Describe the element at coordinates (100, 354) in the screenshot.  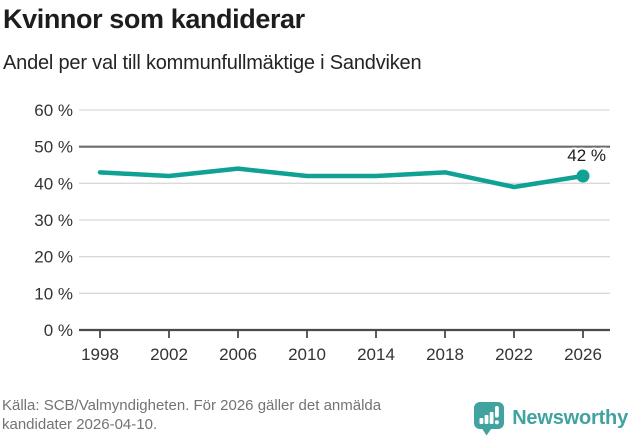
I see `x-axis-label: 1998` at that location.